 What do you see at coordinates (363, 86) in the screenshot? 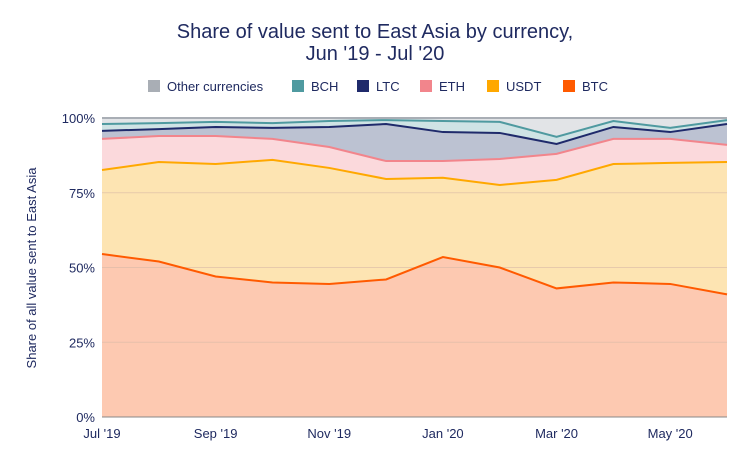
I see `legend-swatch-ltc` at bounding box center [363, 86].